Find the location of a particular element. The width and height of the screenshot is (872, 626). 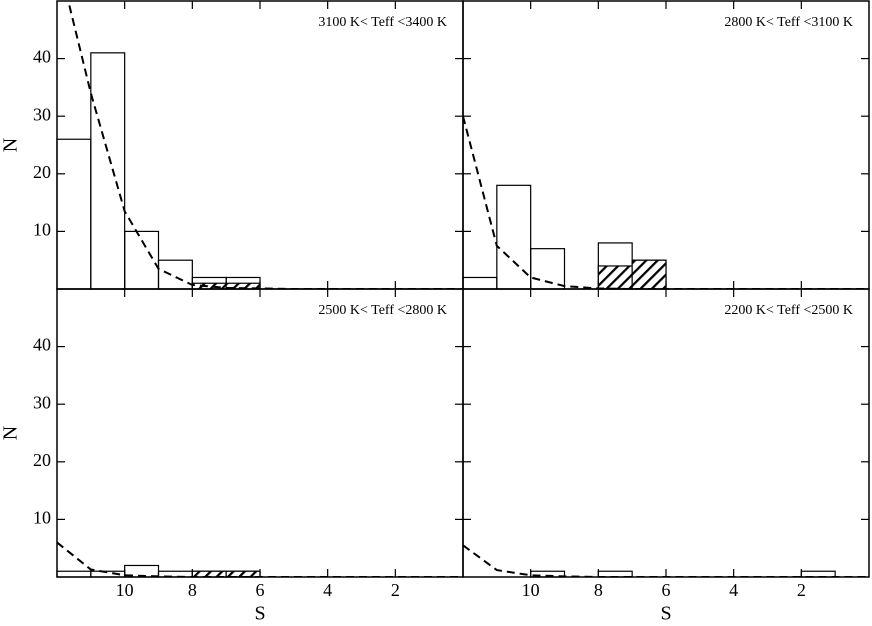

panel-title: 2200 K< Teff <2500 K is located at coordinates (788, 310).